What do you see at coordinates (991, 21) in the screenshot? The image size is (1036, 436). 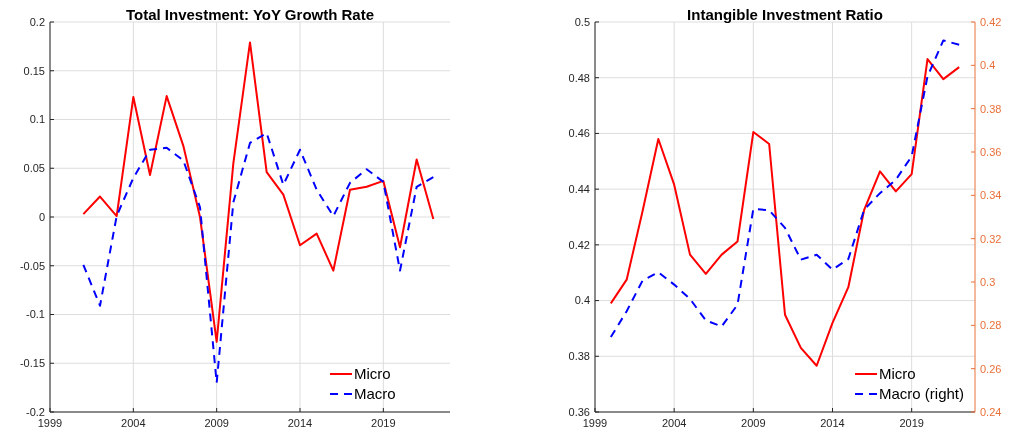 I see `y2-tick-label: 0.42` at bounding box center [991, 21].